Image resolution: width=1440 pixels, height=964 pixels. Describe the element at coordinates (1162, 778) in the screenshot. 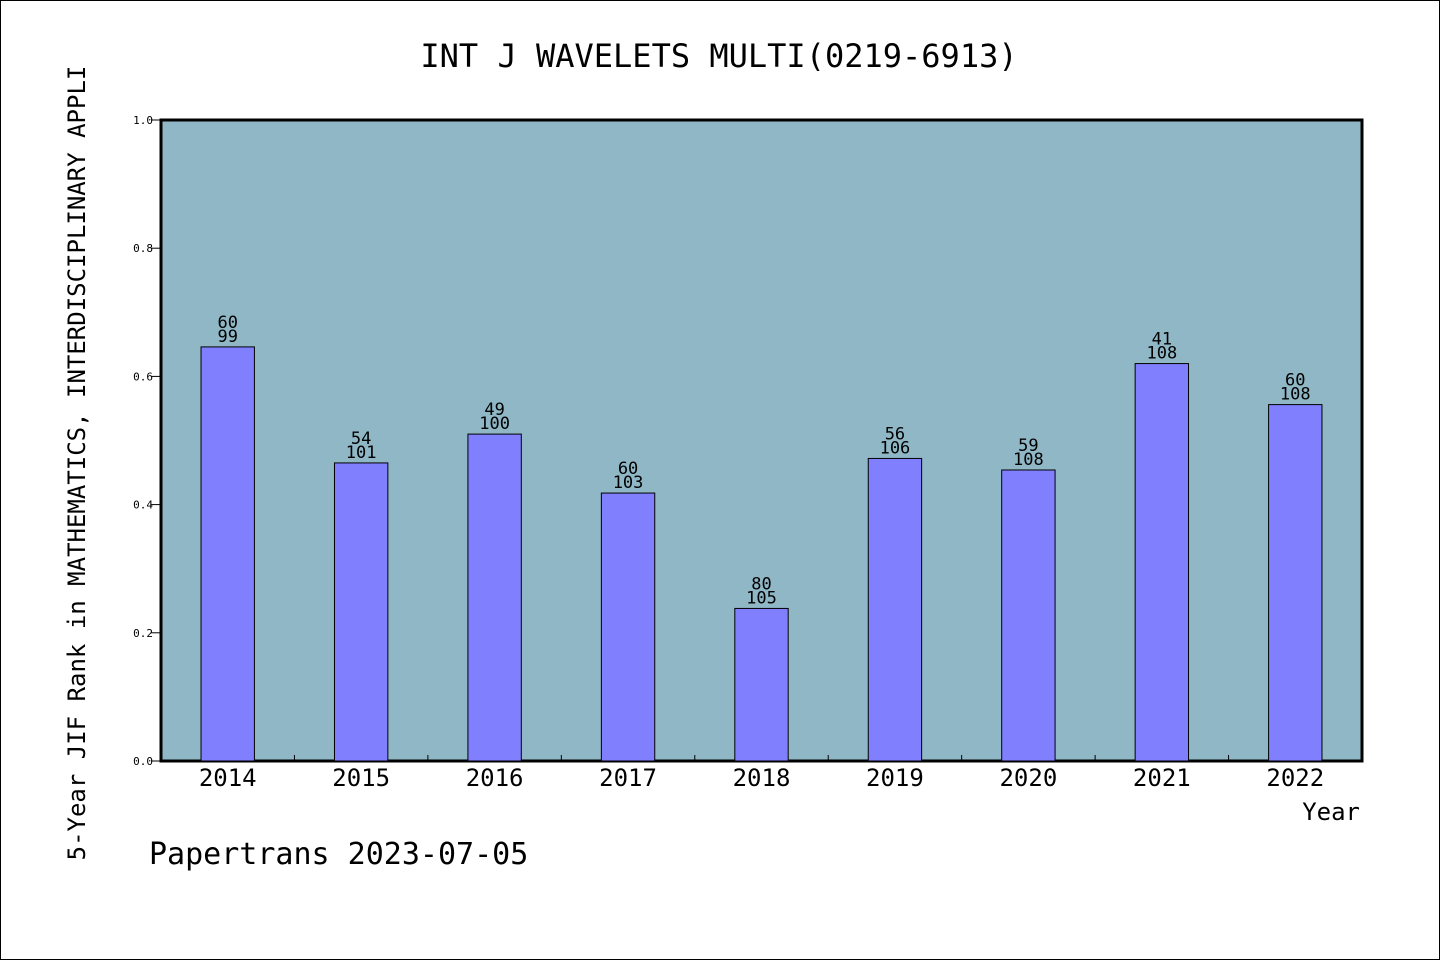

I see `x-tick-label-2021: 2021` at that location.